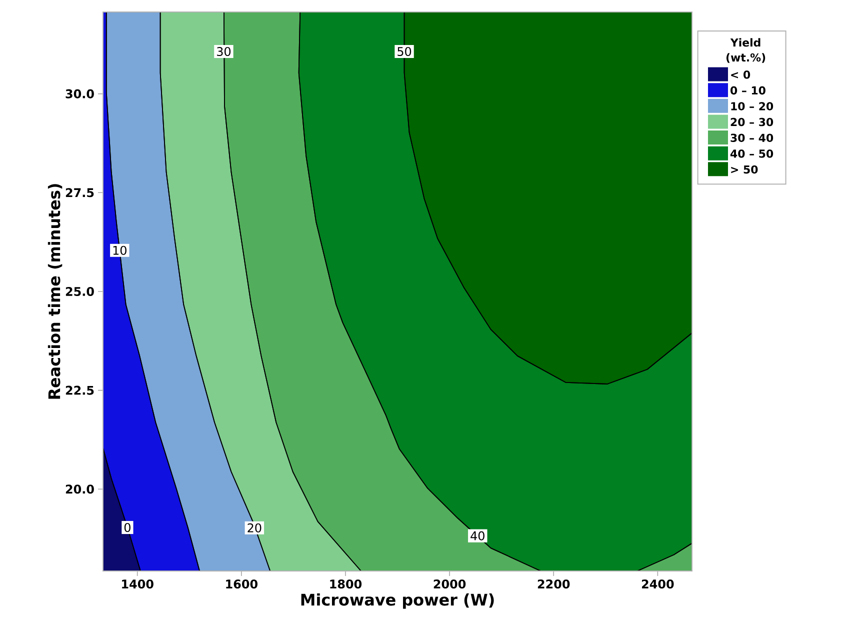 The image size is (852, 636). I want to click on annotation: 20, so click(255, 527).